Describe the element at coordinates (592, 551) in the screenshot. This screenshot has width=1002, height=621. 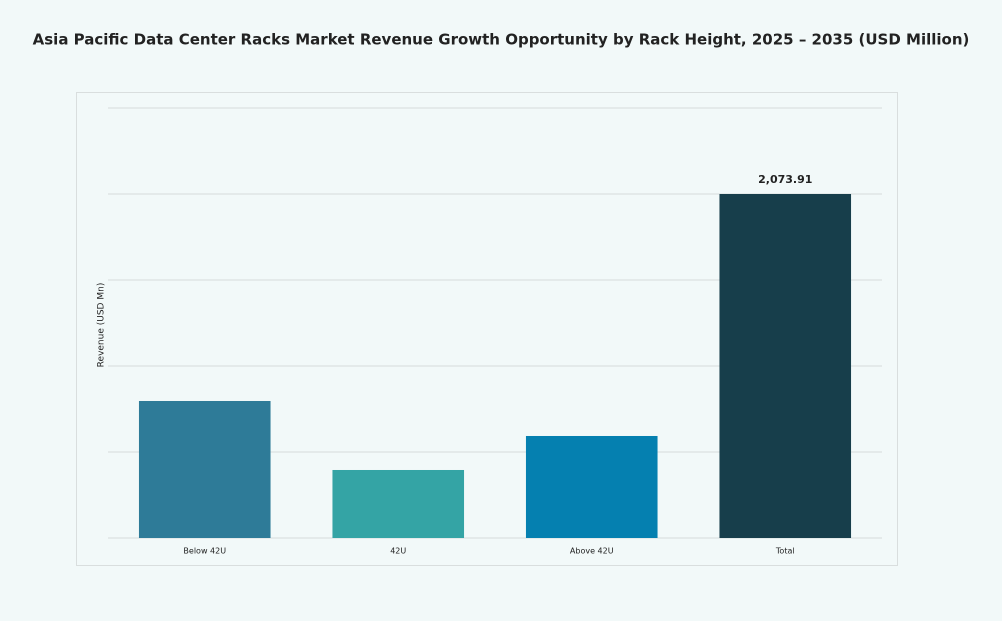
I see `x-tick-label: Above 42U` at that location.